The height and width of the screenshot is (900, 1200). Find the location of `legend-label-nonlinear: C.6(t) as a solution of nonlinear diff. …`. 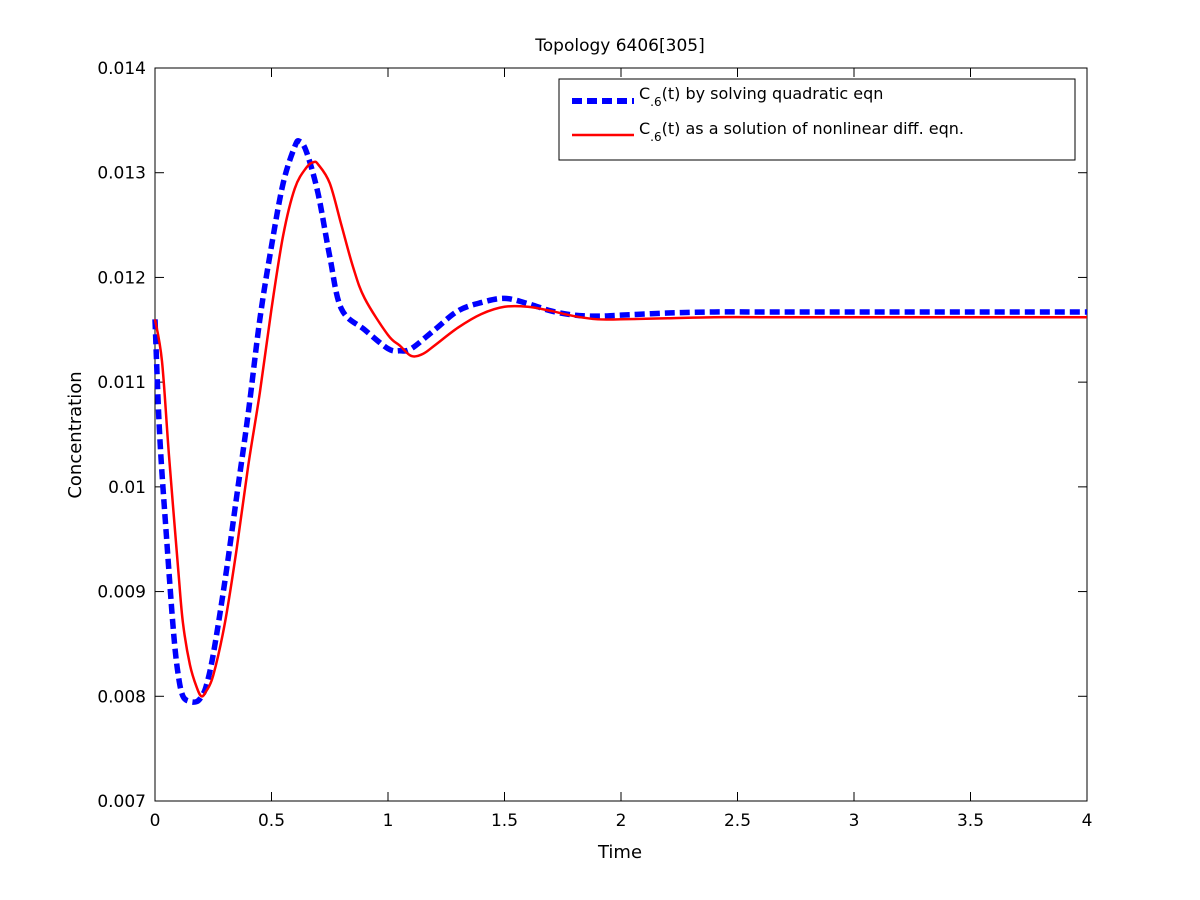

legend-label-nonlinear: C.6(t) as a solution of nonlinear diff. … is located at coordinates (801, 131).